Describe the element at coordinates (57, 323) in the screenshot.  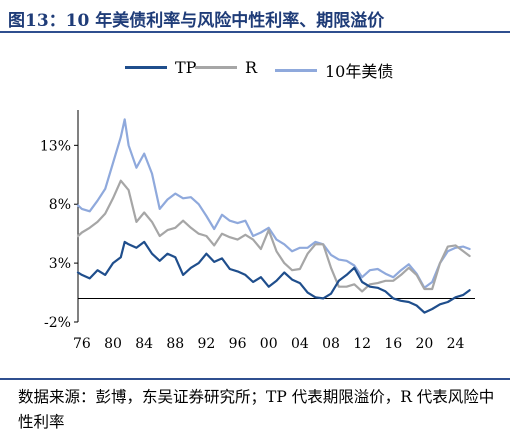
I see `y-tick-label: -2%` at that location.